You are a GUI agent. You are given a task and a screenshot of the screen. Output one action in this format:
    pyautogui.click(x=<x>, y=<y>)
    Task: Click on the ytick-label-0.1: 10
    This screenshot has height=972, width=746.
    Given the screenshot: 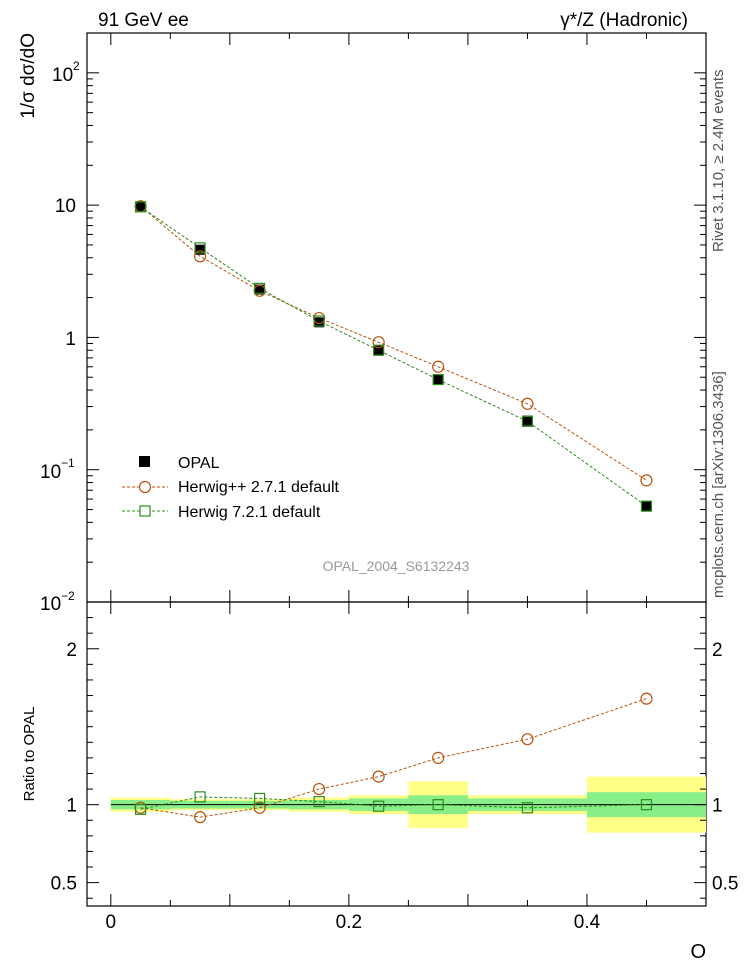 What is the action you would take?
    pyautogui.click(x=50, y=472)
    